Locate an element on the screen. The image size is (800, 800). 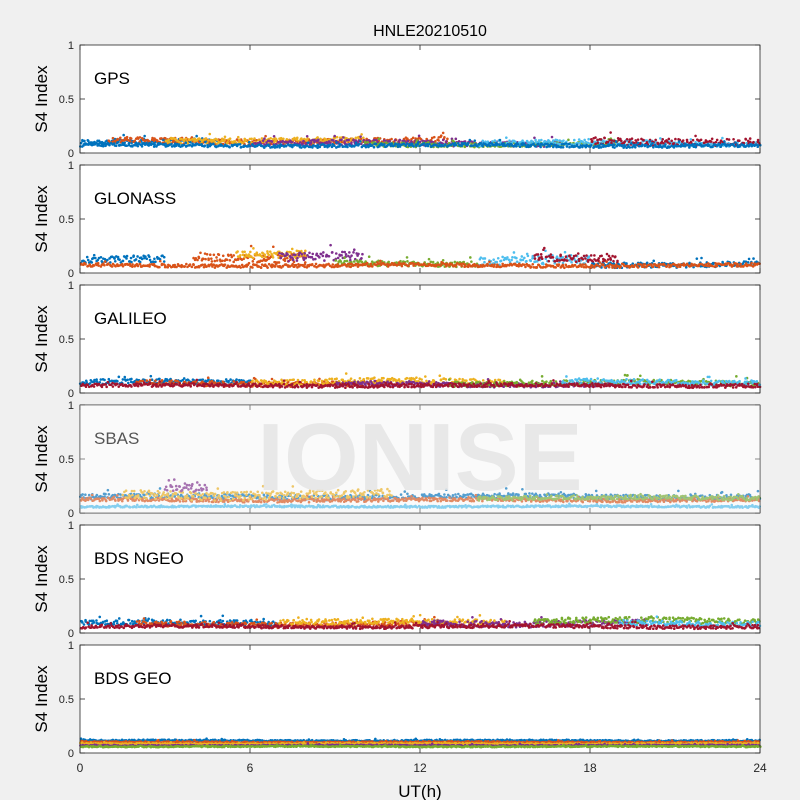
chart-title: HNLE20210510 is located at coordinates (430, 31).